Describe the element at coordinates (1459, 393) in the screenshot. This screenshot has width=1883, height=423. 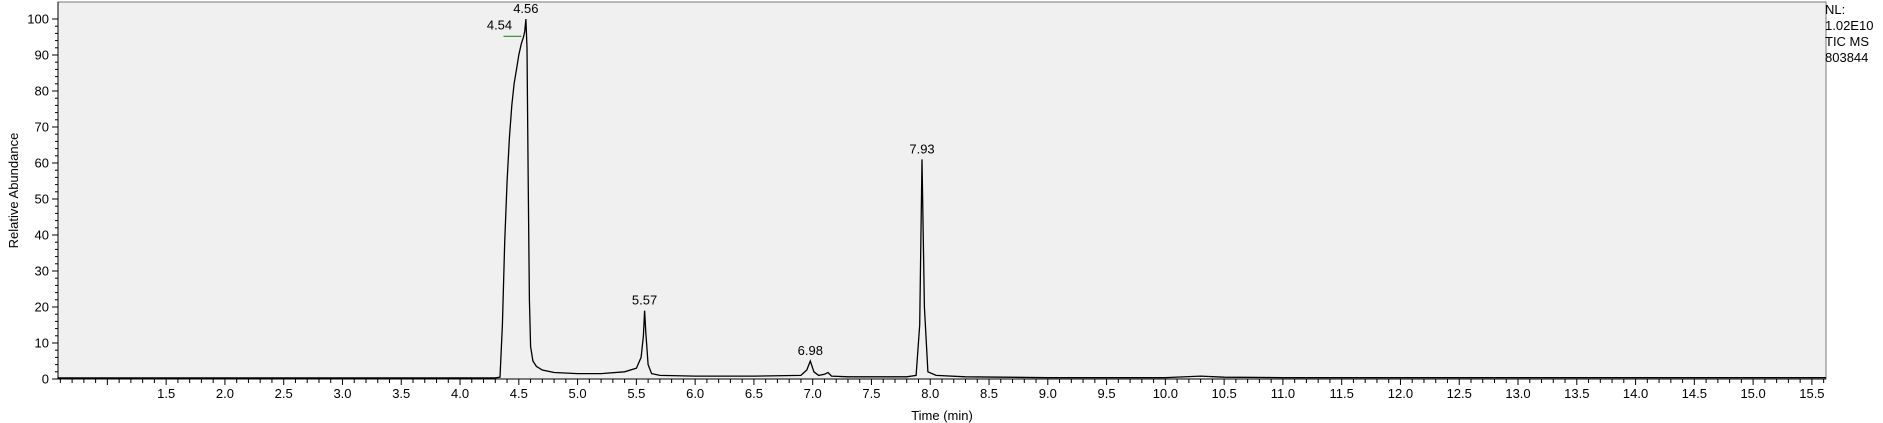
I see `x-tick-label: 12.5` at that location.